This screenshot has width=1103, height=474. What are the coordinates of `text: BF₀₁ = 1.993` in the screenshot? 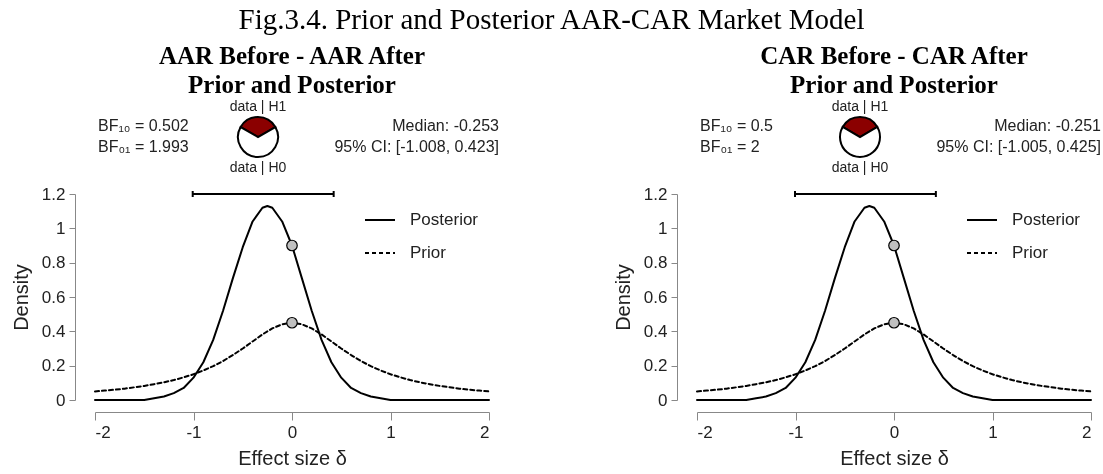 It's located at (143, 146).